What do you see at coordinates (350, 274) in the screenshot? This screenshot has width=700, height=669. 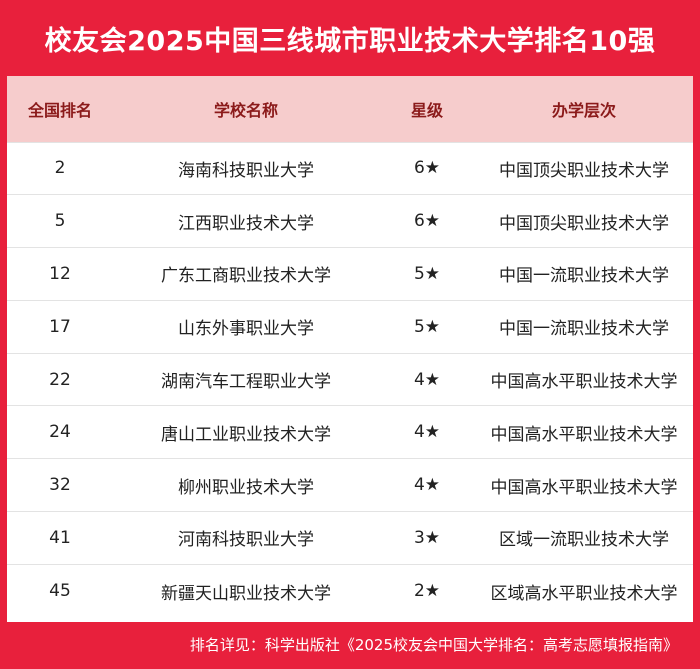 I see `table-row: 12 广东工商职业技术大学 5★ 中国一流职业技术大学` at bounding box center [350, 274].